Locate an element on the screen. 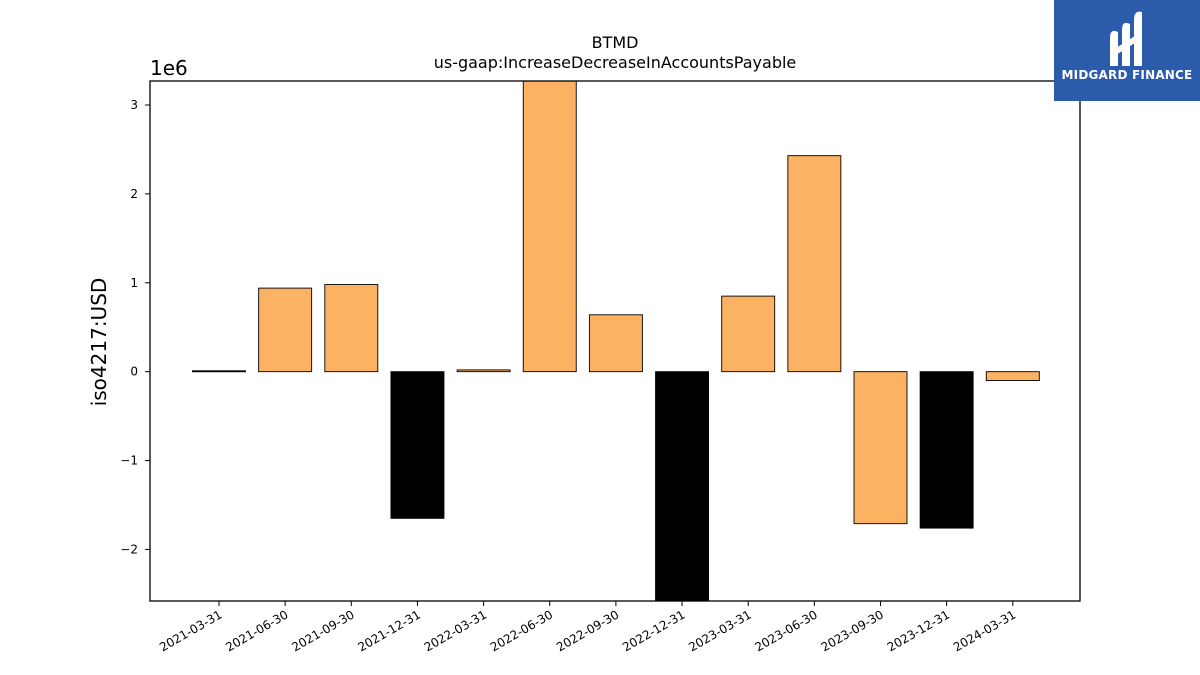  x-tick-label: 2021-09-30 is located at coordinates (322, 630).